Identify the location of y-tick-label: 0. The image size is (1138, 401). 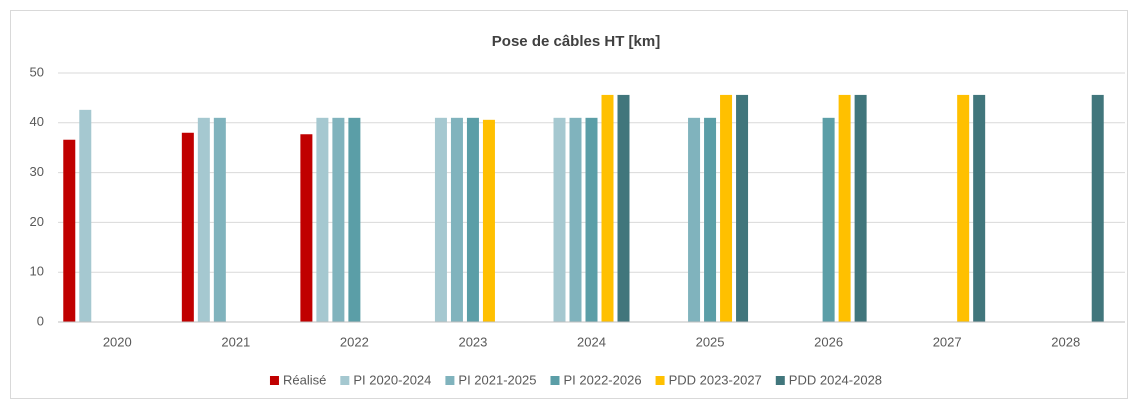
(40, 320).